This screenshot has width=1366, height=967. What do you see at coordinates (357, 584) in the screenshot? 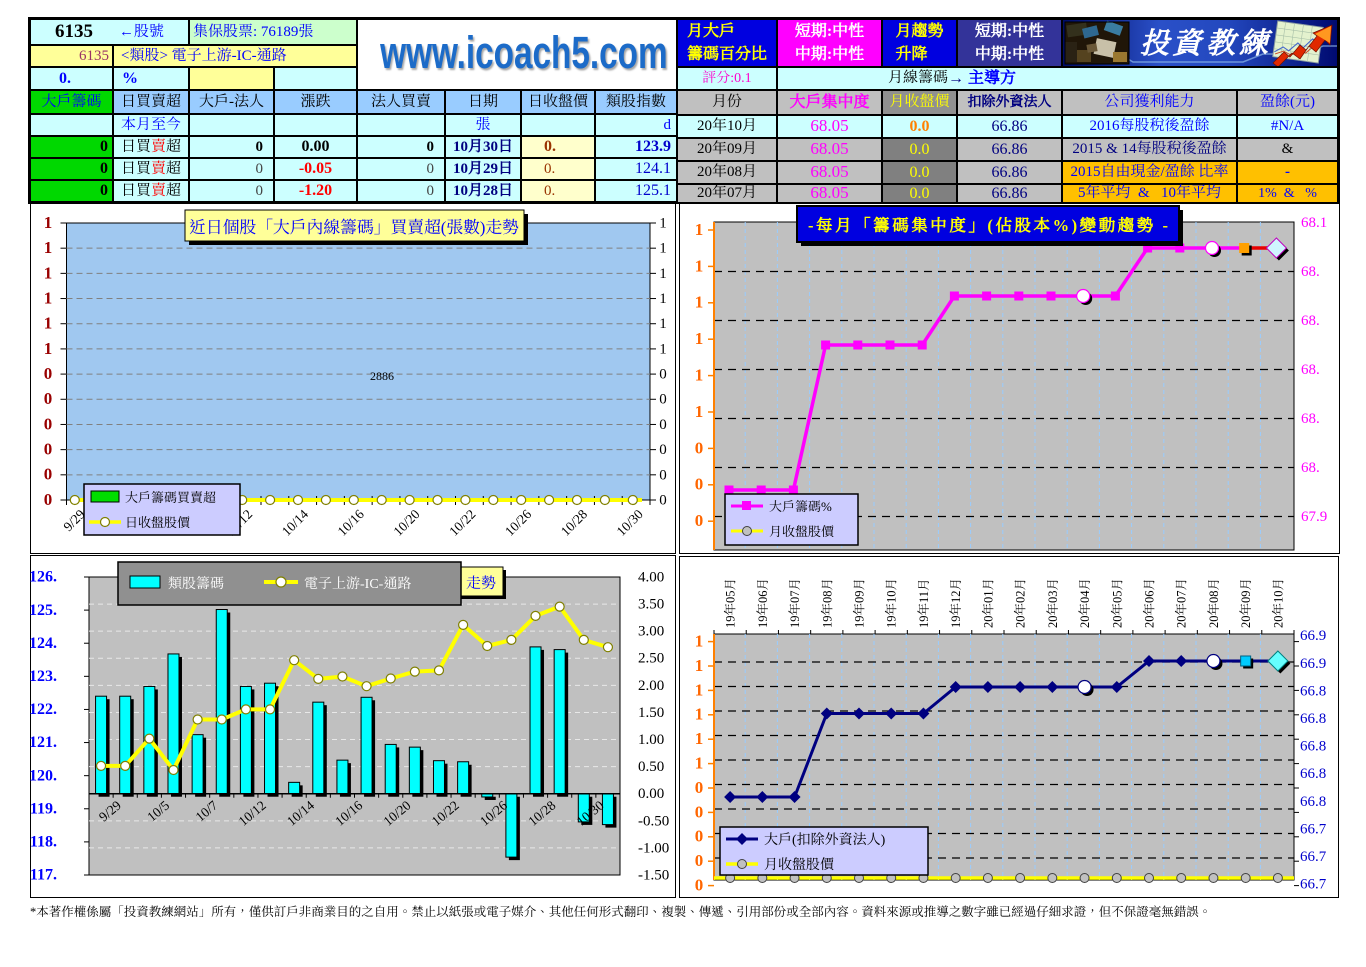
I see `svg-text: 電子上游-IC-通路` at bounding box center [357, 584].